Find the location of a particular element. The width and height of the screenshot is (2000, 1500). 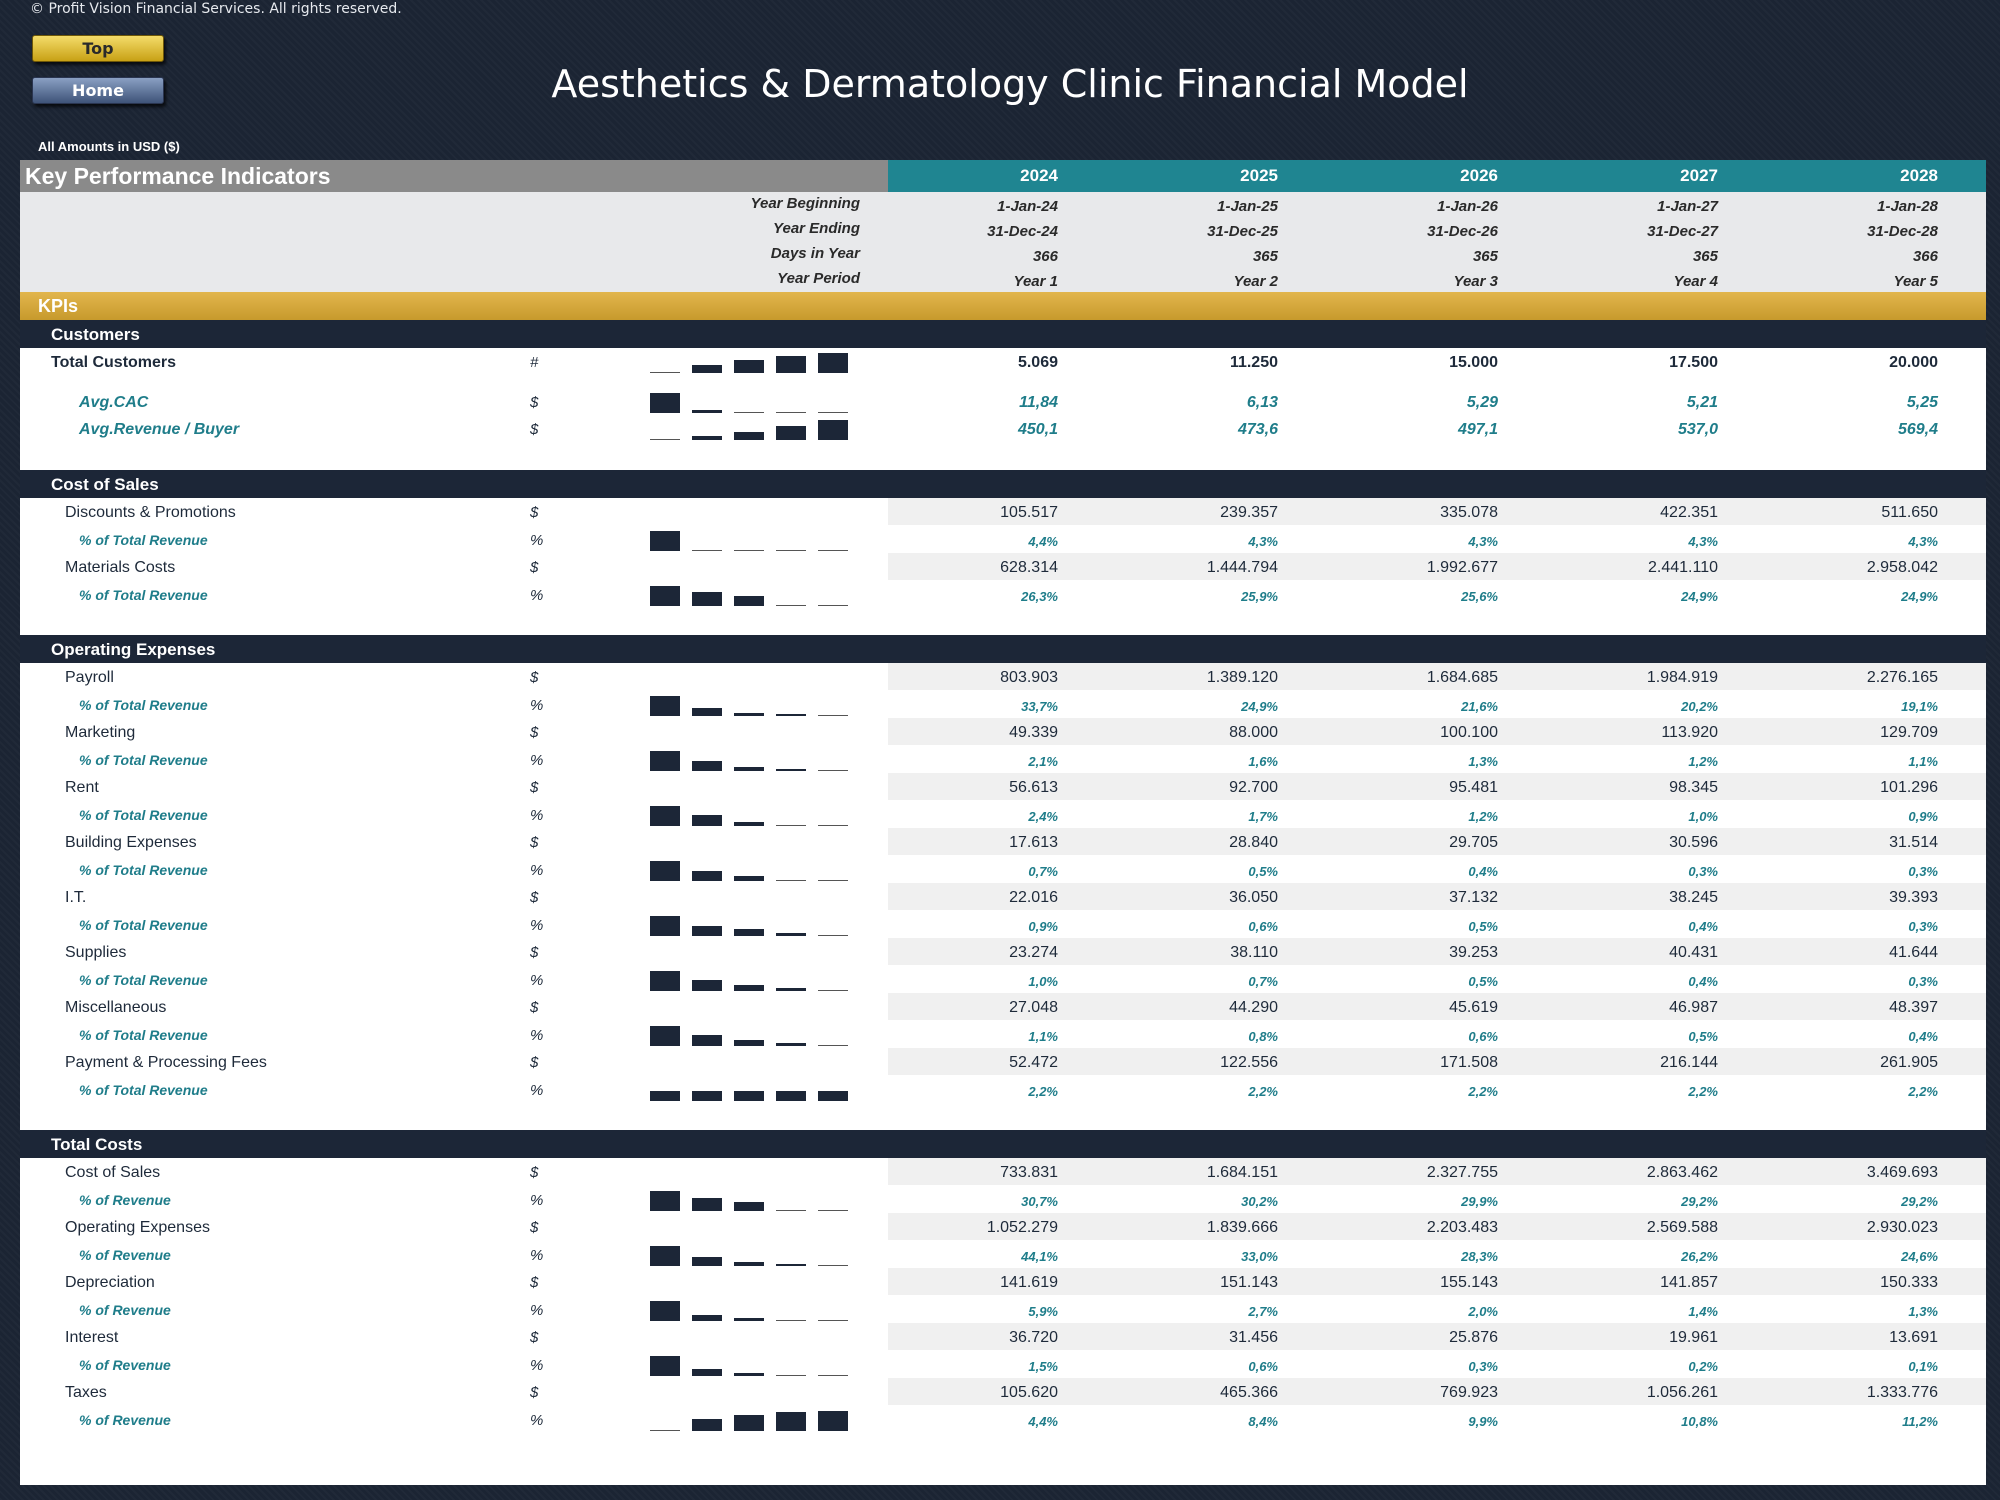

row-label: Avg.CAC is located at coordinates (114, 402).